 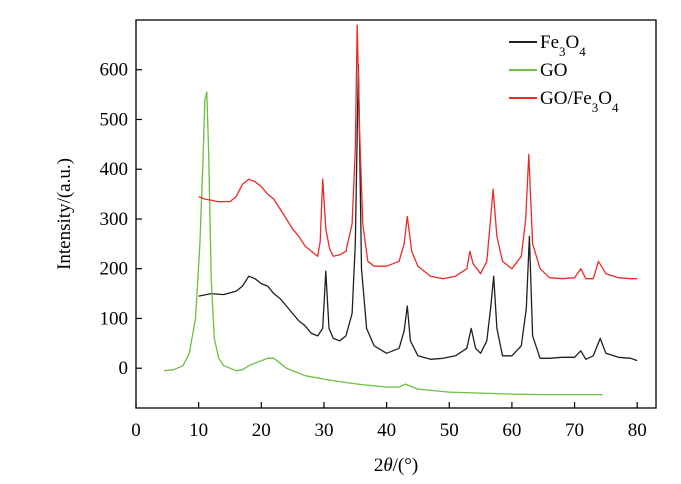 I want to click on legend-label-1: GO, so click(x=553, y=70).